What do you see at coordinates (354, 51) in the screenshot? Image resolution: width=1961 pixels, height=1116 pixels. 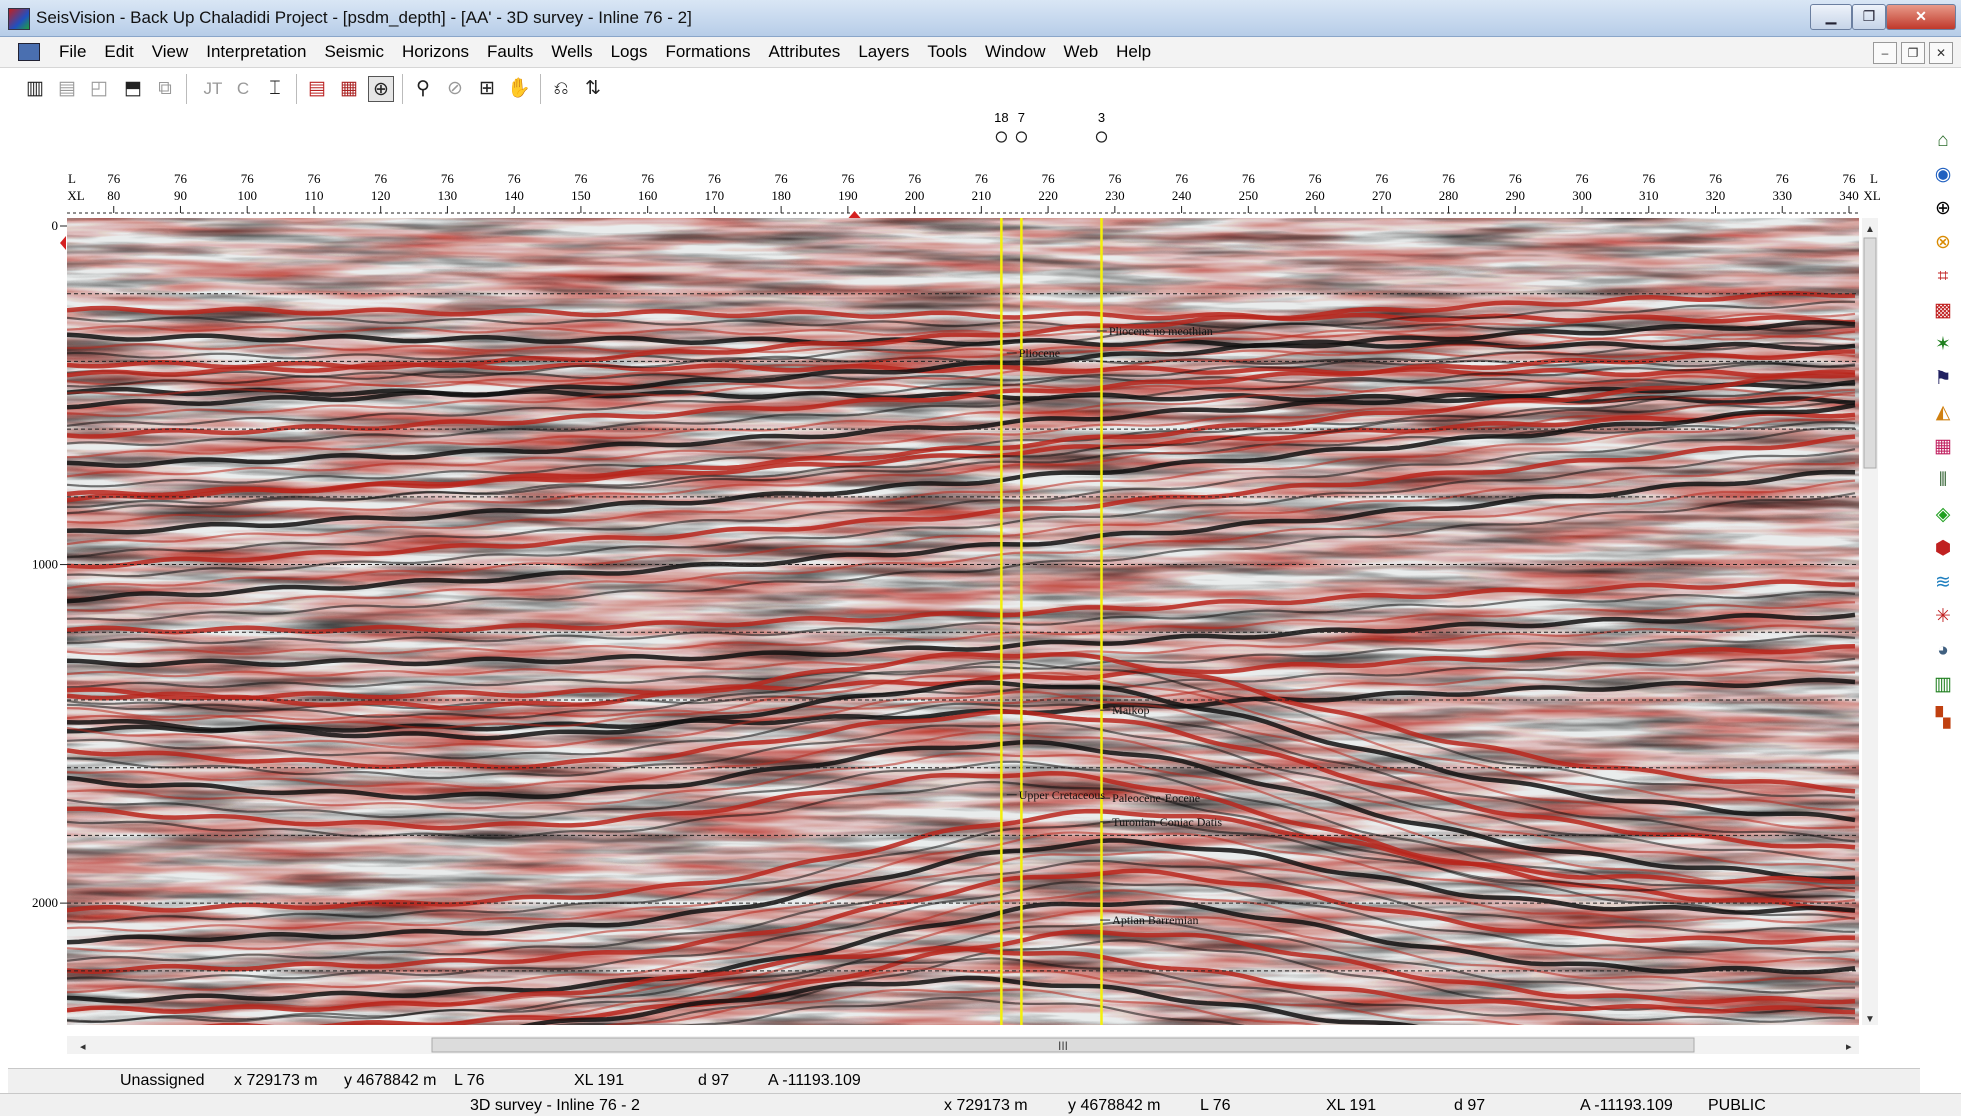 I see `menu-seismic: Seismic` at bounding box center [354, 51].